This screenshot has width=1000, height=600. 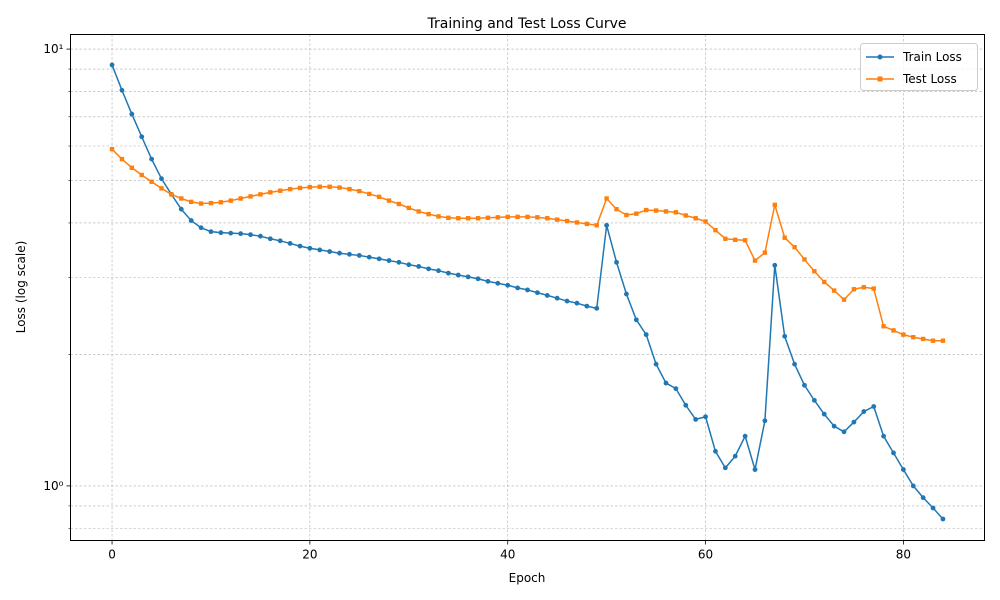 I want to click on x-tick-label: 60, so click(x=705, y=555).